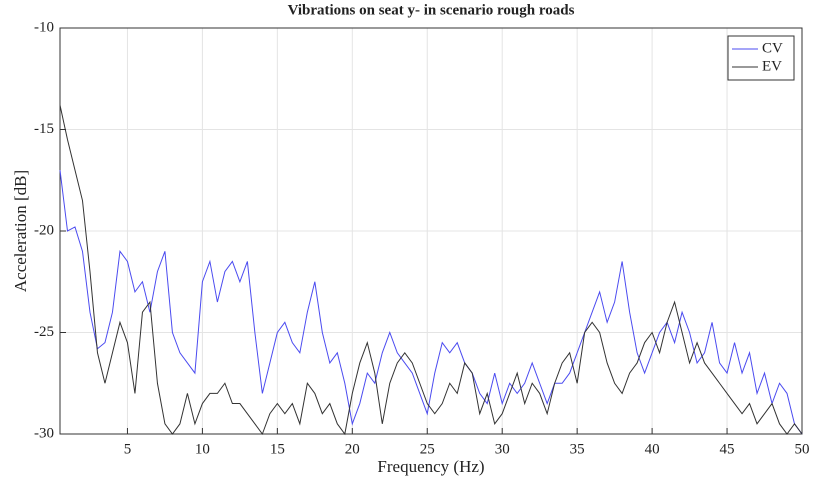 The width and height of the screenshot is (816, 488). Describe the element at coordinates (20, 231) in the screenshot. I see `y-axis-label: Acceleration [dB]` at that location.